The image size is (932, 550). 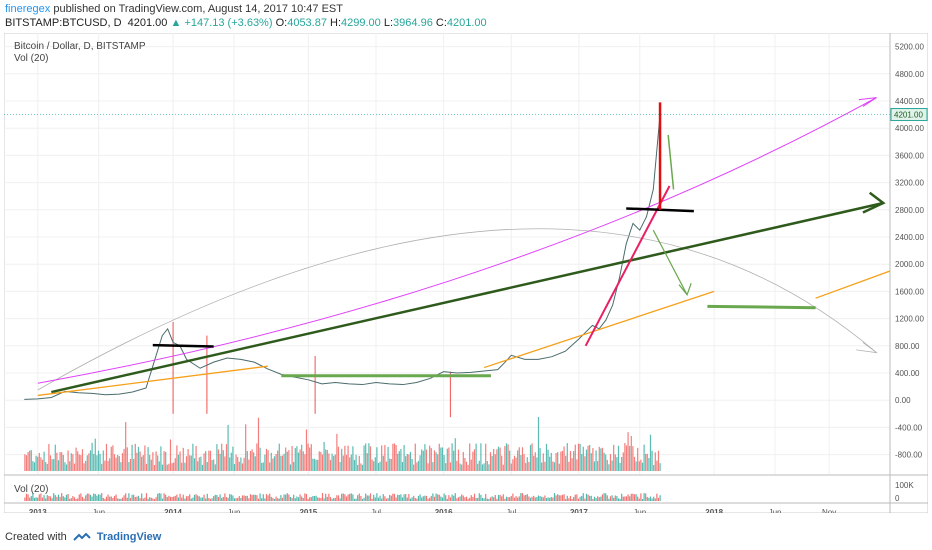 What do you see at coordinates (909, 319) in the screenshot?
I see `y-tick-label: 1200.00` at bounding box center [909, 319].